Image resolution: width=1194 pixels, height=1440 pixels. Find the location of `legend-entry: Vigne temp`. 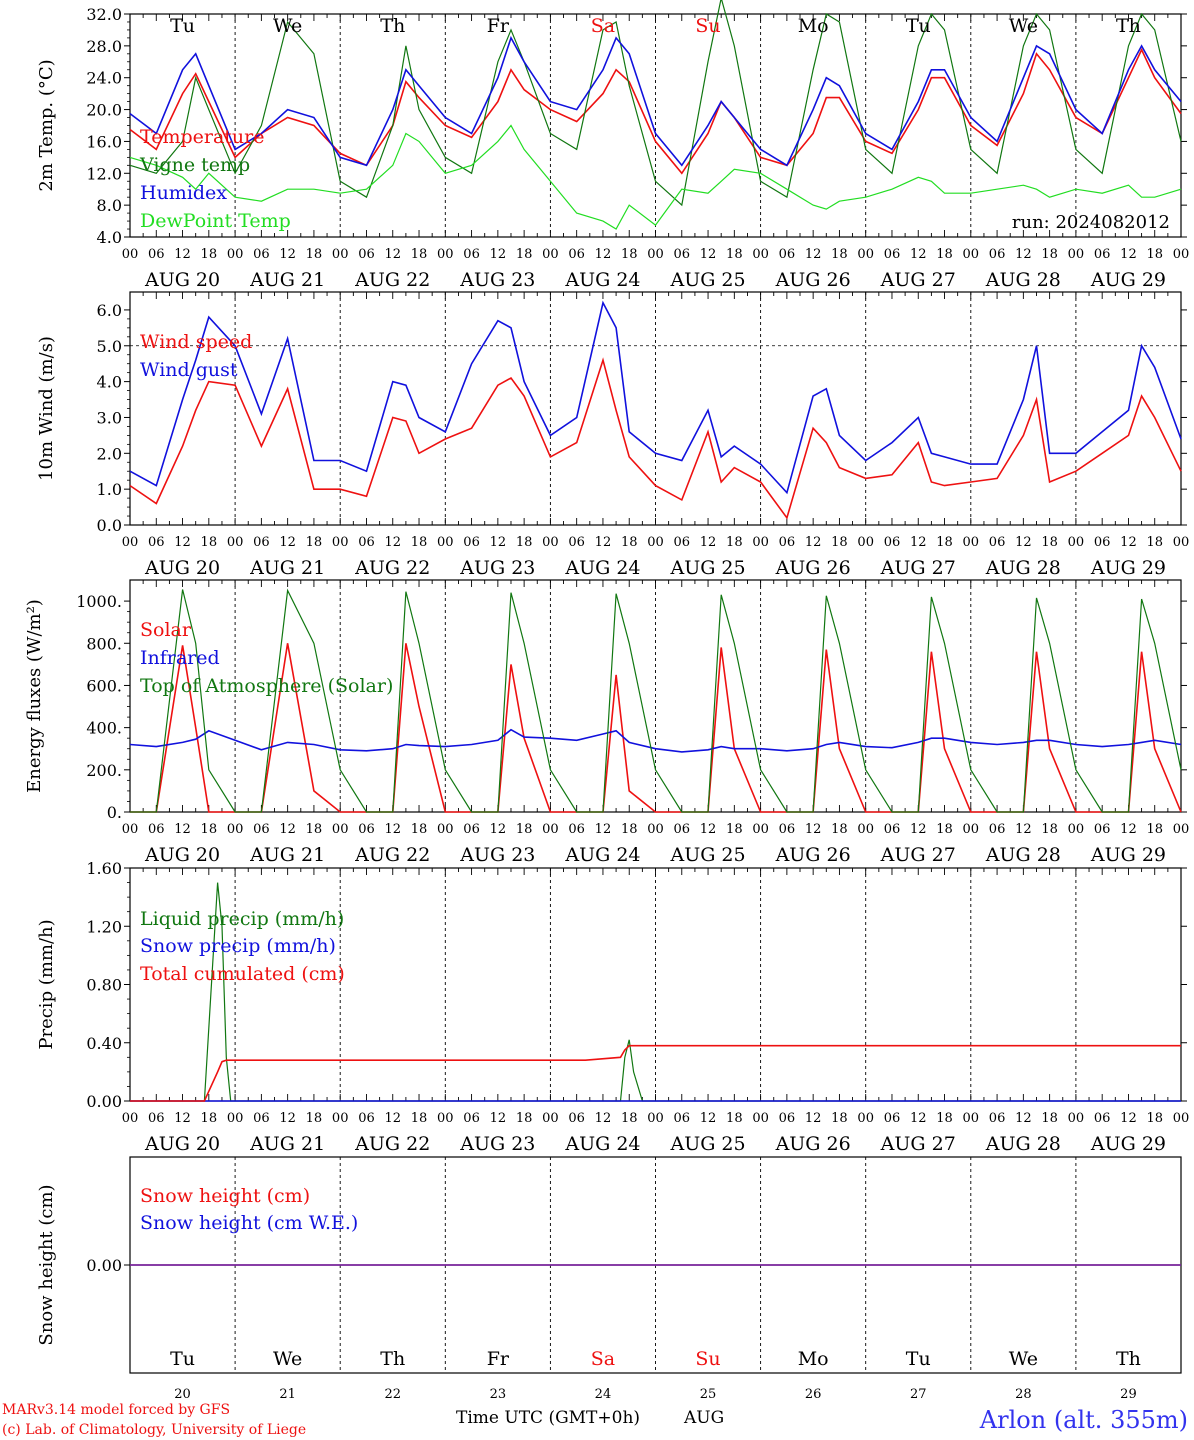

legend-entry: Vigne temp is located at coordinates (194, 165).